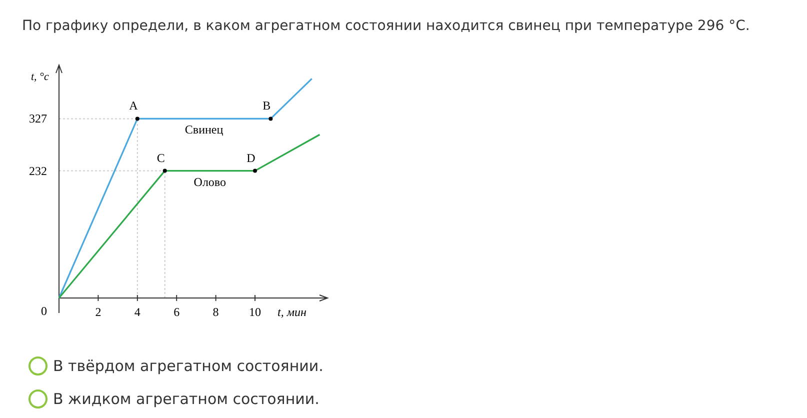 Image resolution: width=807 pixels, height=418 pixels. What do you see at coordinates (44, 311) in the screenshot?
I see `y-tick-label: 0` at bounding box center [44, 311].